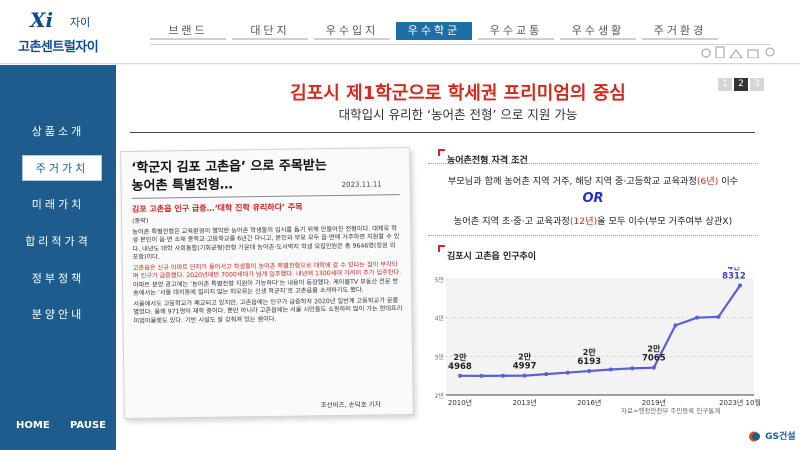 The image size is (800, 450). Describe the element at coordinates (460, 44) in the screenshot. I see `nav-divider` at that location.